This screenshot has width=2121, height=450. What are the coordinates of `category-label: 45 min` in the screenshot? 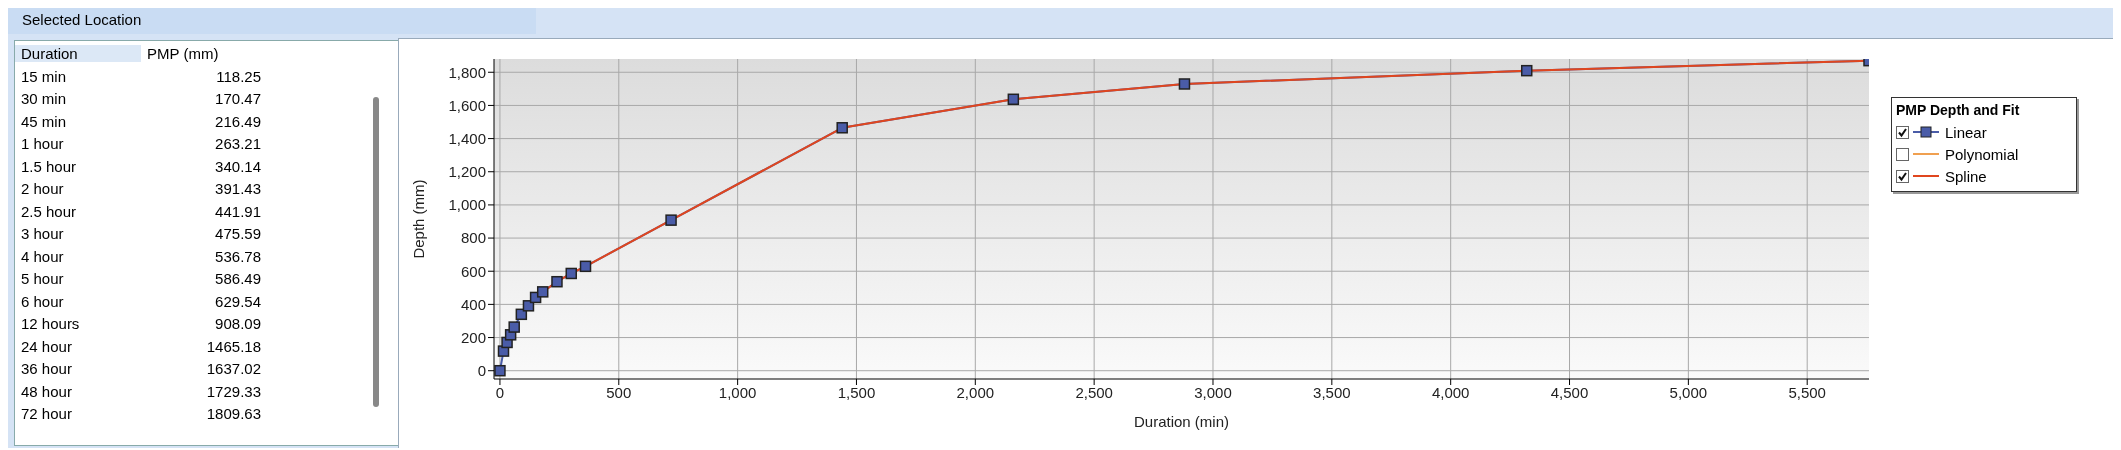 It's located at (44, 121).